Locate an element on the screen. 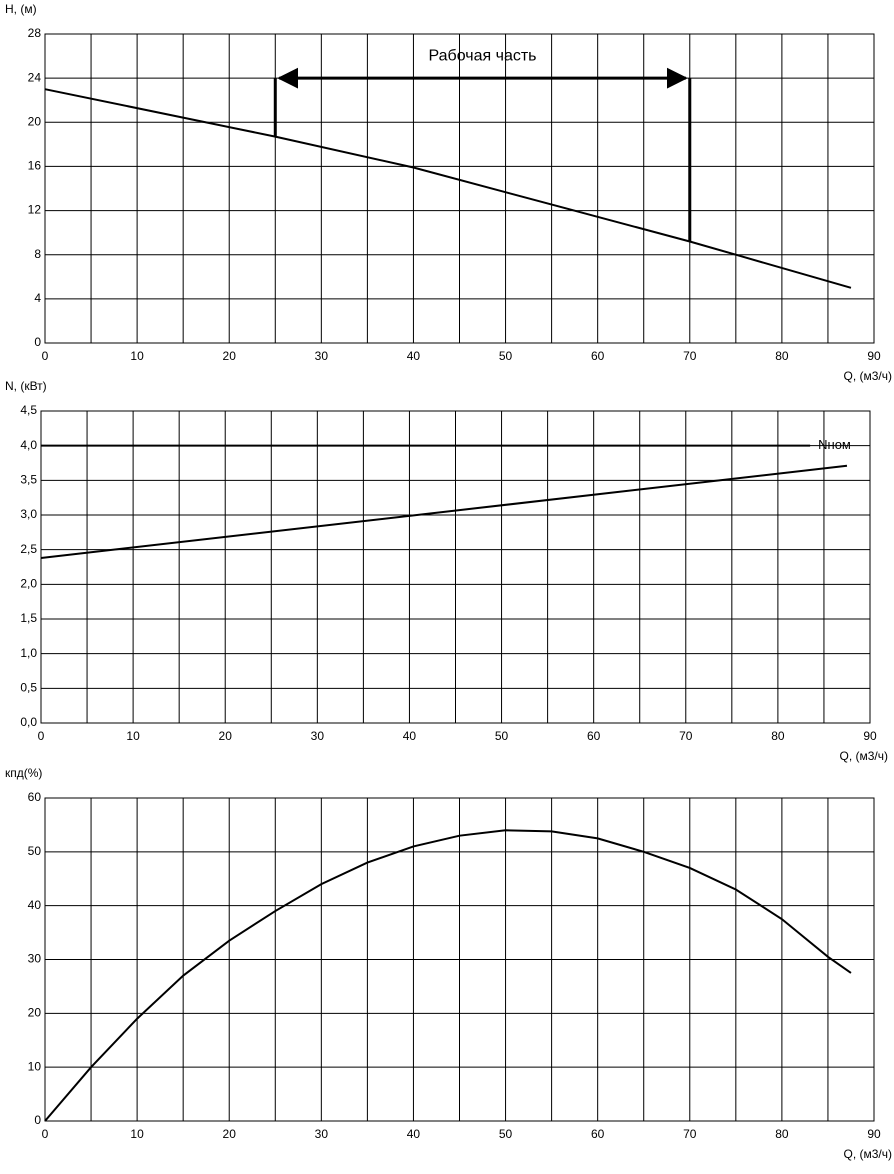 The width and height of the screenshot is (894, 1174). y-axis-label: N, (кВт) is located at coordinates (26, 386).